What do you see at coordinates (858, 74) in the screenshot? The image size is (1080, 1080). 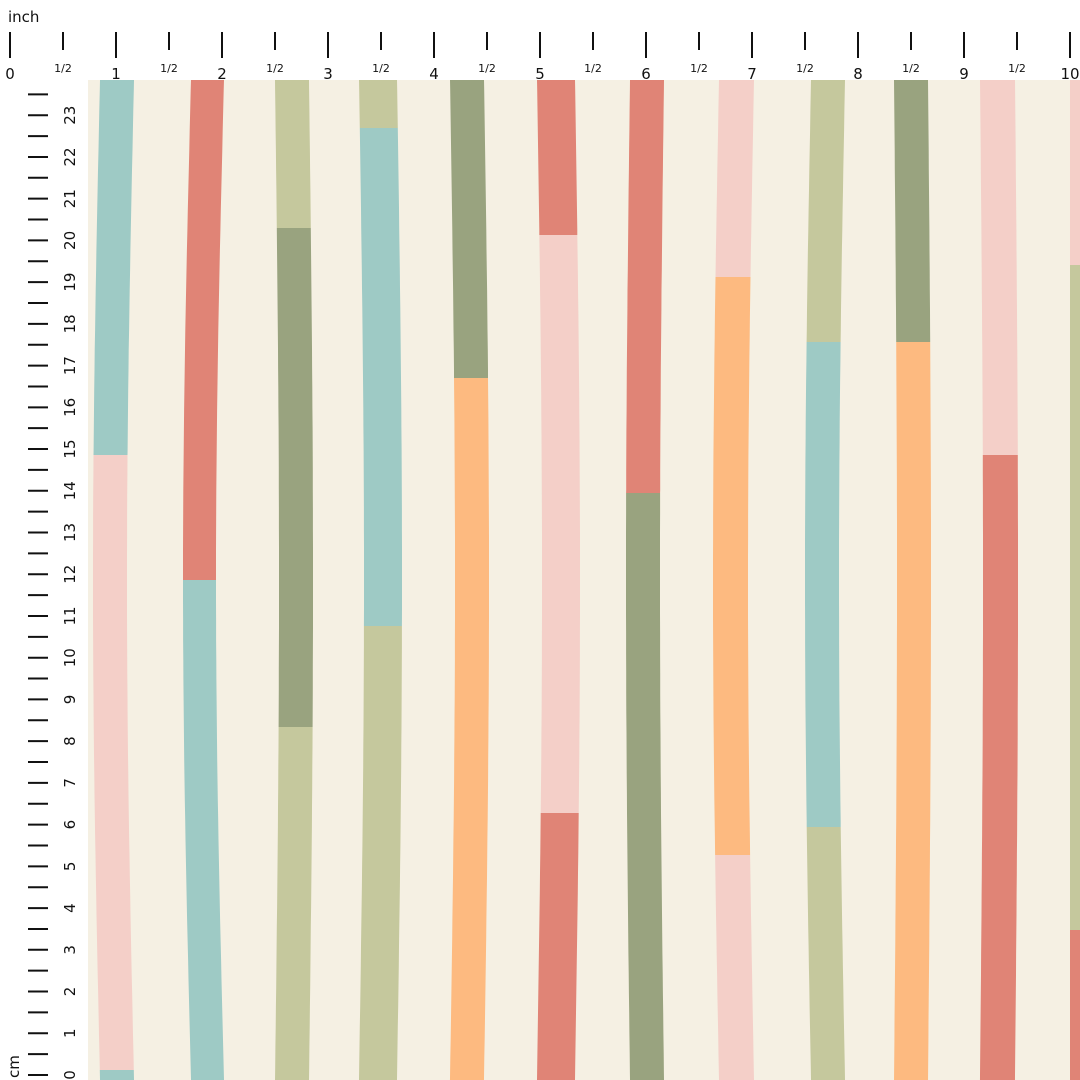 I see `inch-label: 8` at bounding box center [858, 74].